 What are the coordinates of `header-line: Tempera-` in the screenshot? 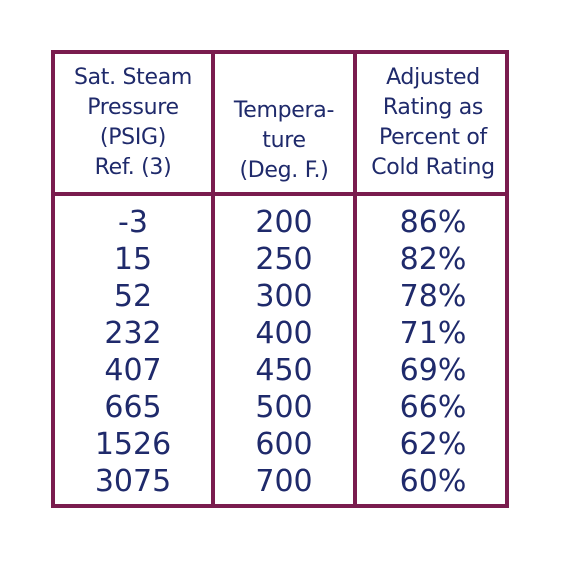 It's located at (284, 110).